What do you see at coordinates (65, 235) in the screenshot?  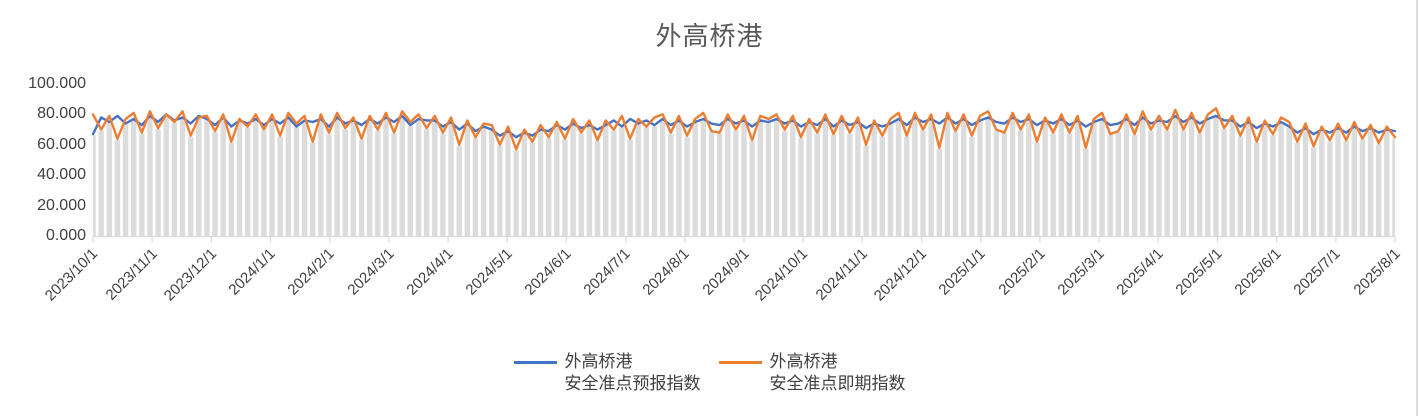 I see `y-axis-label: 0.000` at bounding box center [65, 235].